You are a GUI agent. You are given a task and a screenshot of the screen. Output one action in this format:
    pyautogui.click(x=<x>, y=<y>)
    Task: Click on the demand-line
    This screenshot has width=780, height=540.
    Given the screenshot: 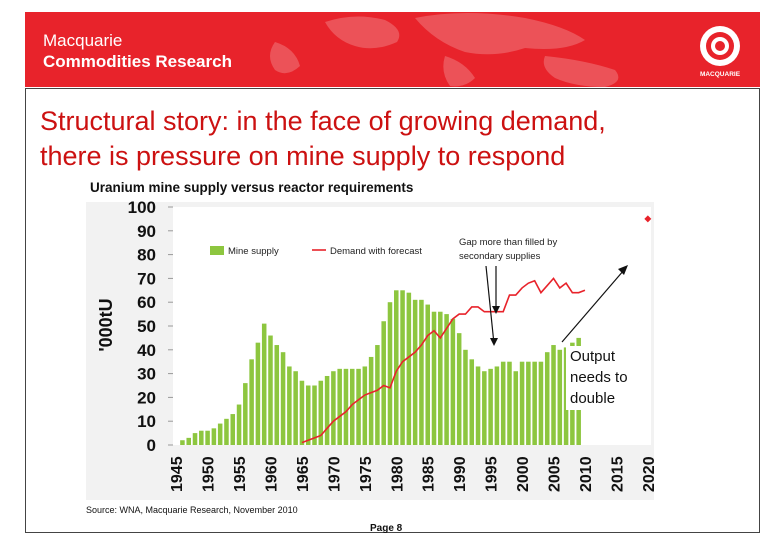 What is the action you would take?
    pyautogui.click(x=443, y=360)
    